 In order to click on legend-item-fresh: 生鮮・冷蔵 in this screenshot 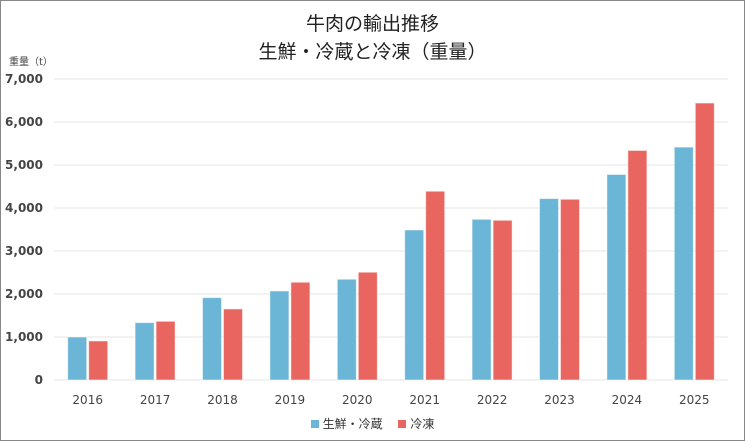, I will do `click(346, 423)`.